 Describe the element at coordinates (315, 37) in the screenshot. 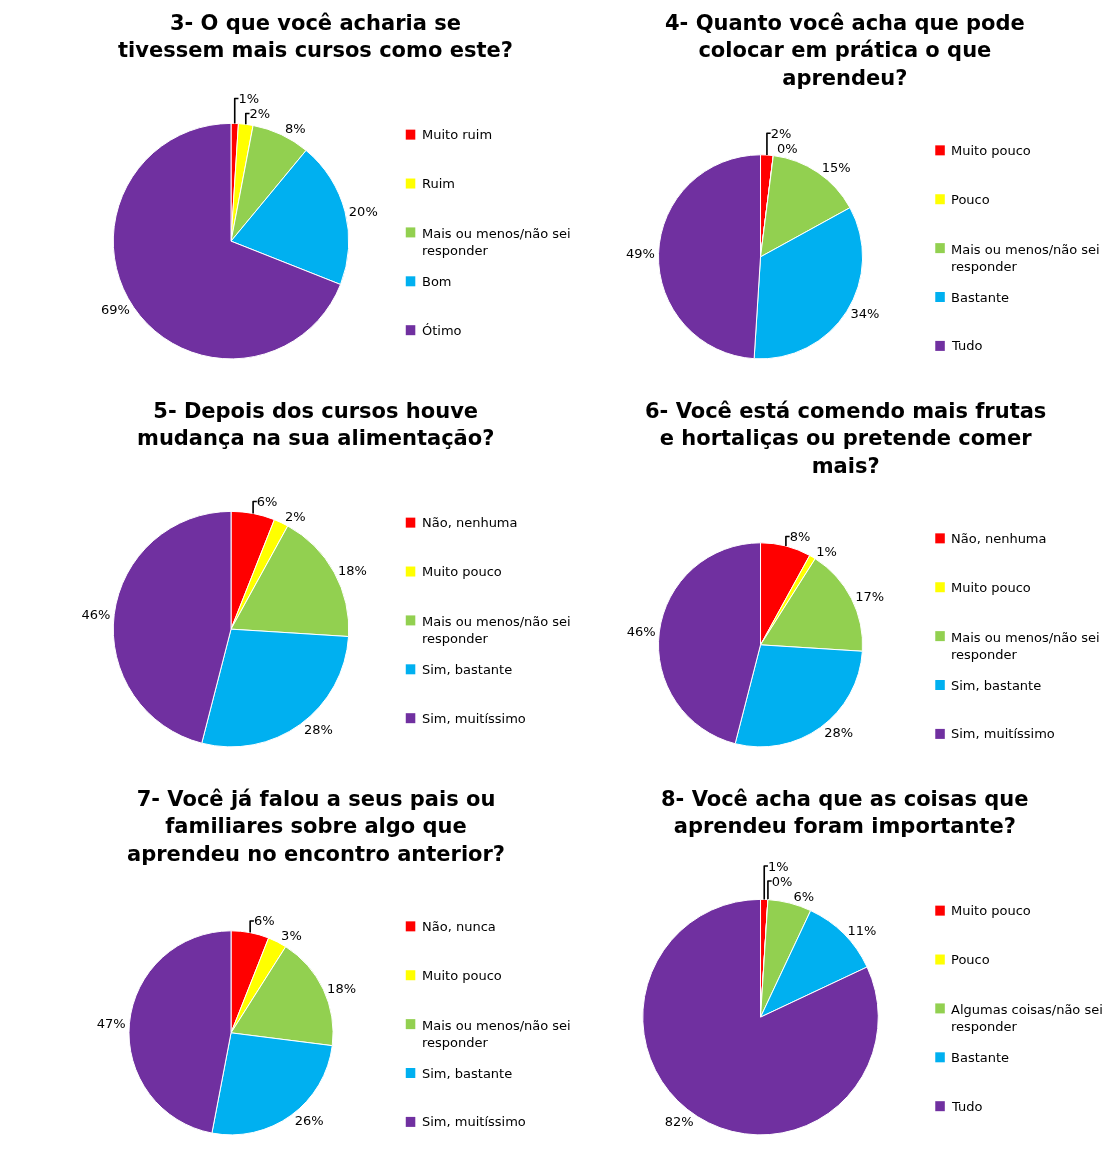

I see `chart-title: 3- O que você acharia se tivessem mais cursos como este?` at that location.